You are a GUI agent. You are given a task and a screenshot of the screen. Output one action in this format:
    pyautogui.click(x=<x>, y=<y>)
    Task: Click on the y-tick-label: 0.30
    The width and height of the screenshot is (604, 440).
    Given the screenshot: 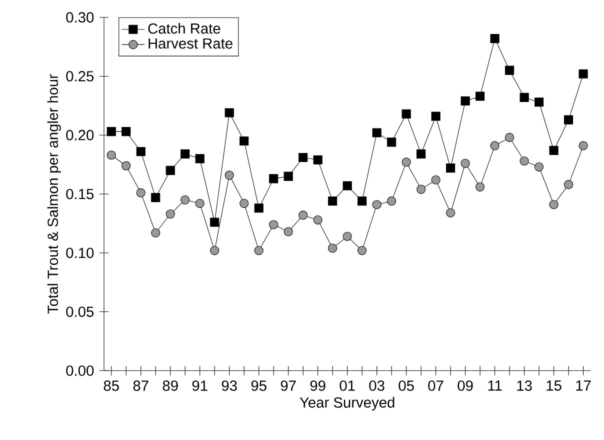 What is the action you would take?
    pyautogui.click(x=80, y=17)
    